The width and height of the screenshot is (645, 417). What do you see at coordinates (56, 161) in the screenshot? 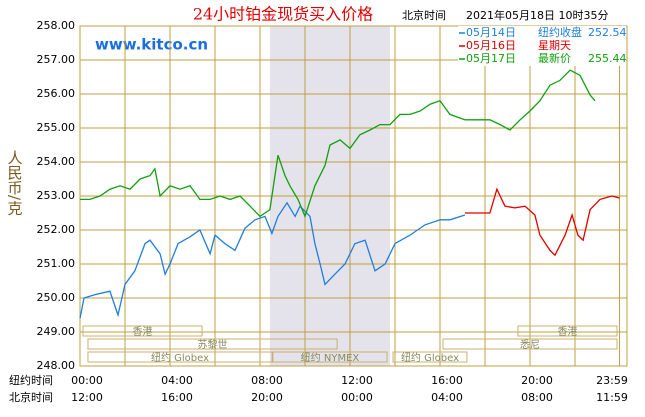
I see `y-tick-label: 254.00` at bounding box center [56, 161].